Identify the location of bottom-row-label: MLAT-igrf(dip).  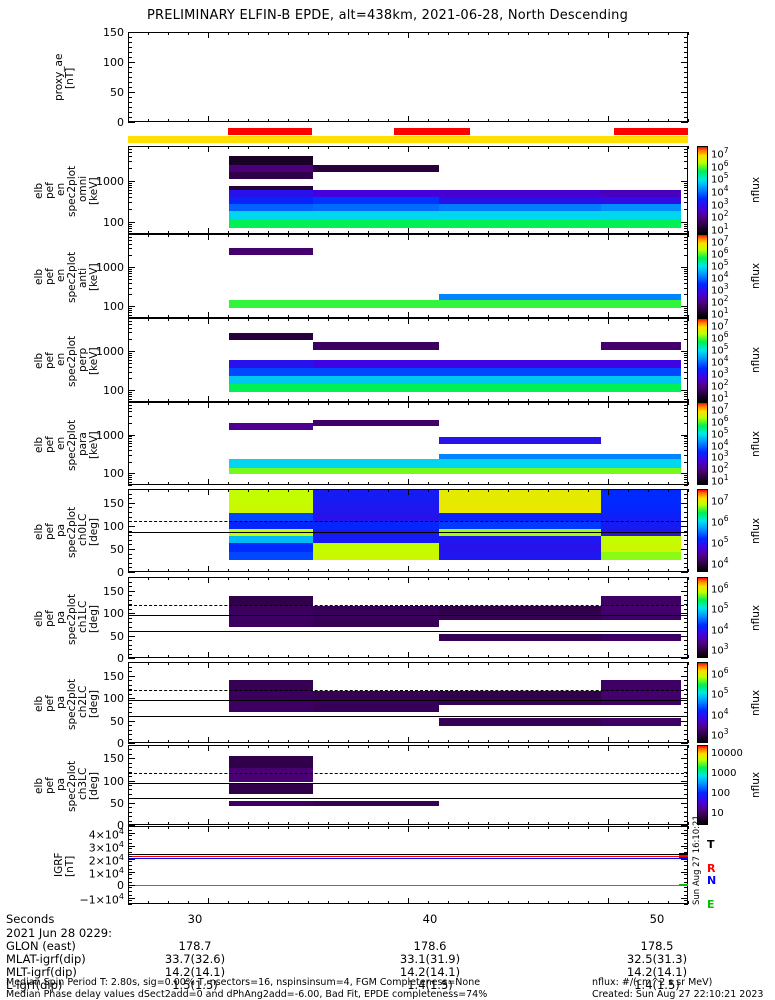
(46, 959).